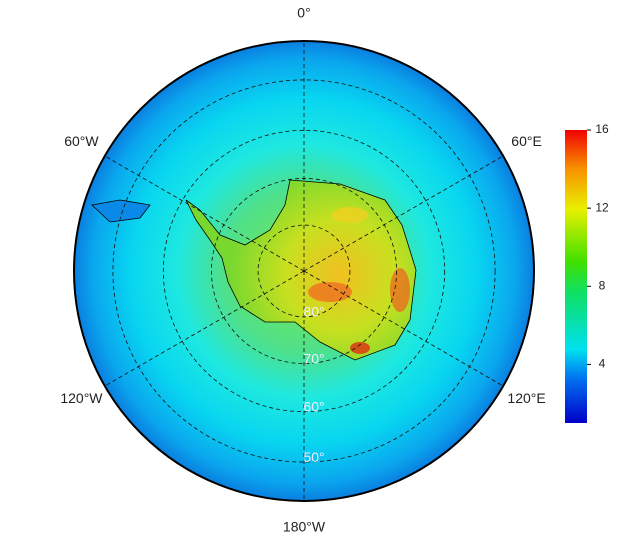 The height and width of the screenshot is (557, 625). What do you see at coordinates (313, 312) in the screenshot?
I see `latitude-label: 80°` at bounding box center [313, 312].